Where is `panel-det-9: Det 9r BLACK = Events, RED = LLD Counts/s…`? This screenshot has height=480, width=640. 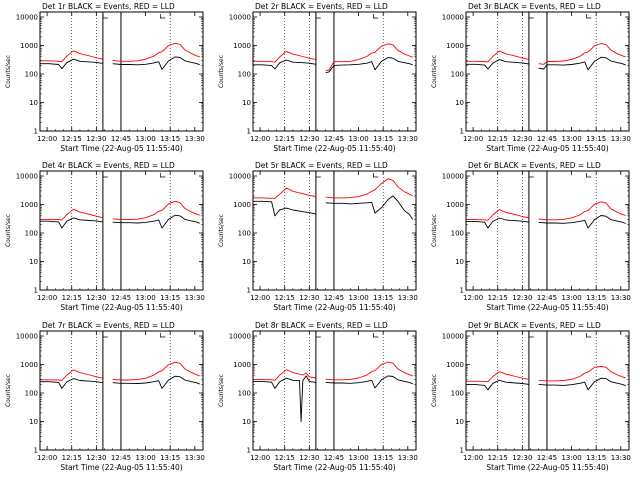
panel-det-9: Det 9r BLACK = Events, RED = LLD Counts/s… is located at coordinates (531, 396).